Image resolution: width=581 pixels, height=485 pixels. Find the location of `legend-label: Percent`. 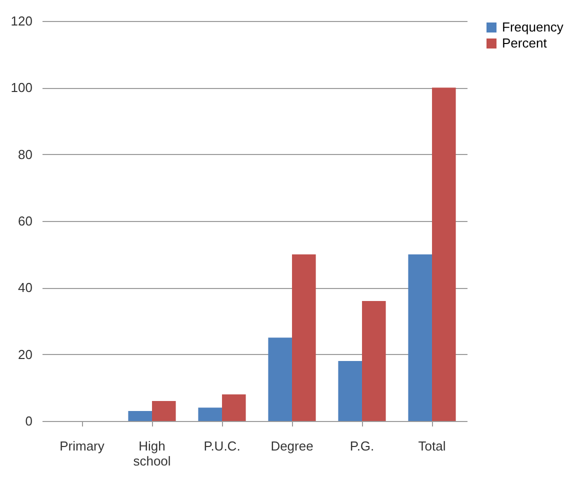

legend-label: Percent is located at coordinates (525, 43).